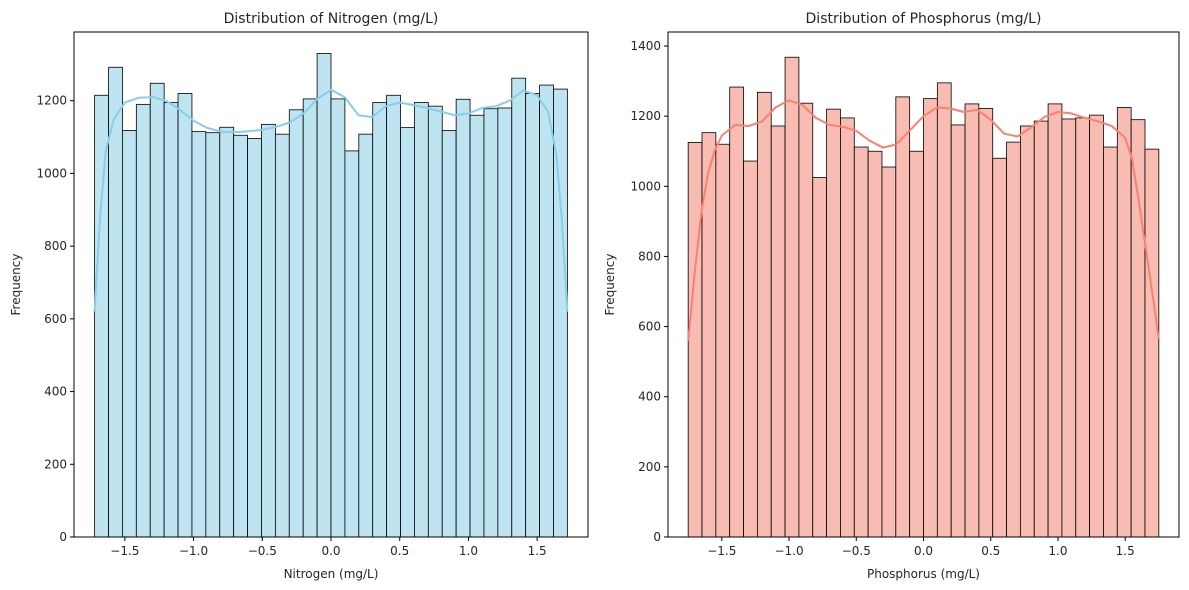 Image resolution: width=1189 pixels, height=590 pixels. What do you see at coordinates (399, 551) in the screenshot?
I see `x-tick-label: 0.5` at bounding box center [399, 551].